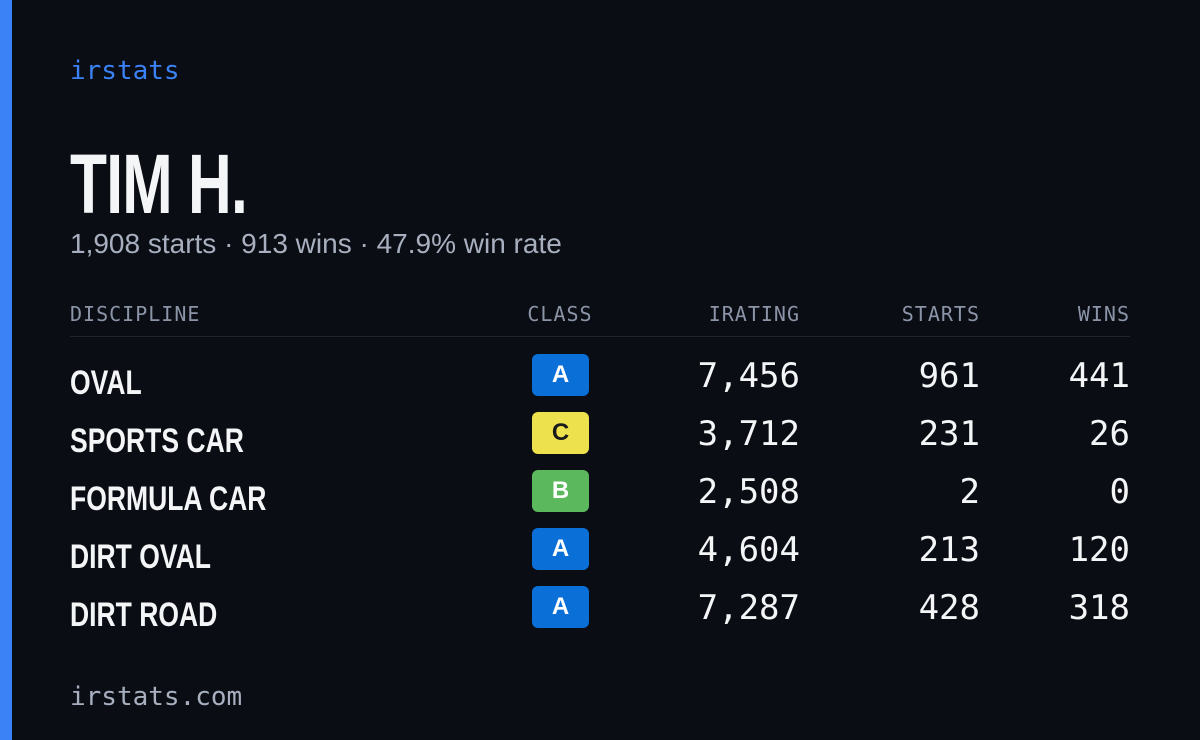 This screenshot has height=740, width=1200. What do you see at coordinates (600, 336) in the screenshot?
I see `header-rule` at bounding box center [600, 336].